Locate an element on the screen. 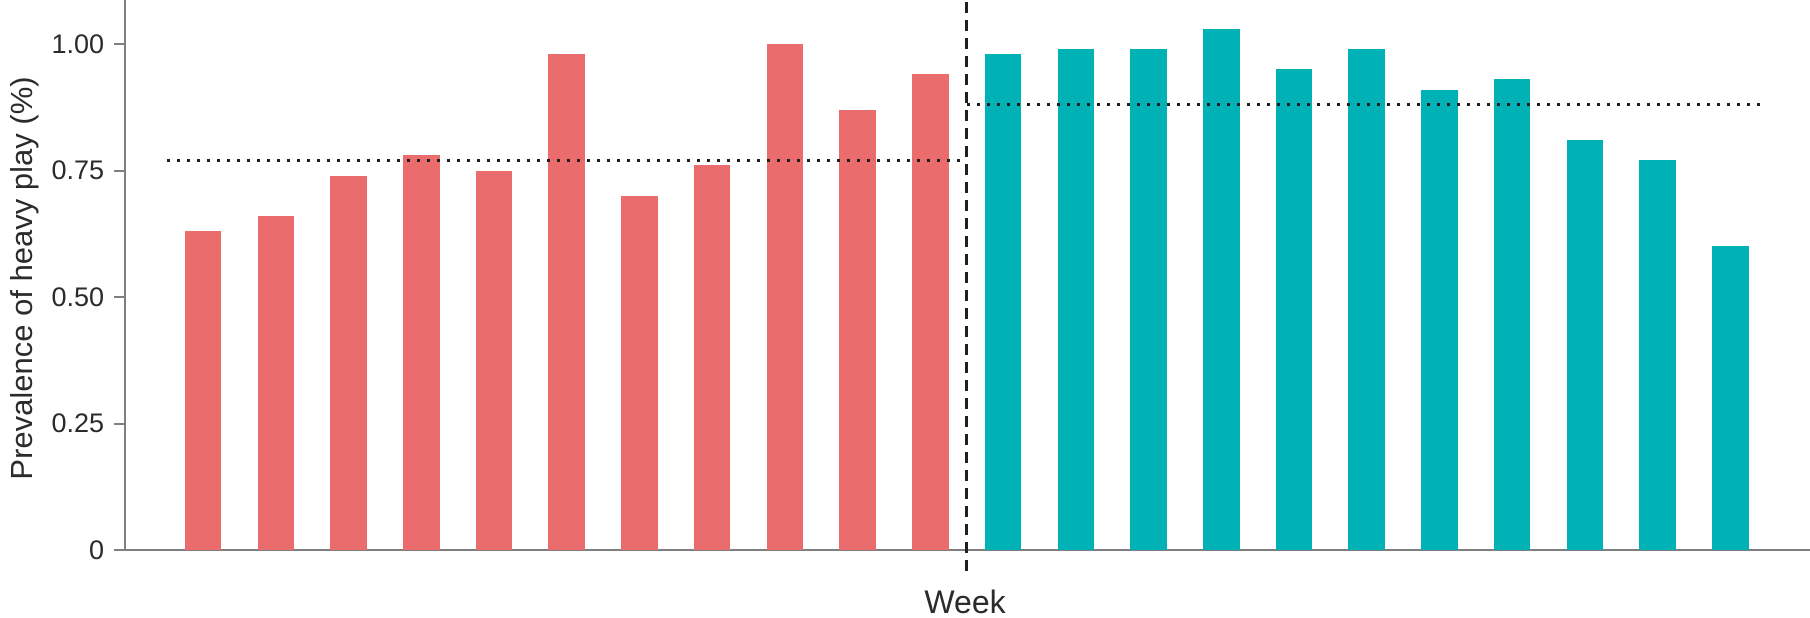 This screenshot has height=618, width=1810. dashed-group-separator is located at coordinates (967, 290).